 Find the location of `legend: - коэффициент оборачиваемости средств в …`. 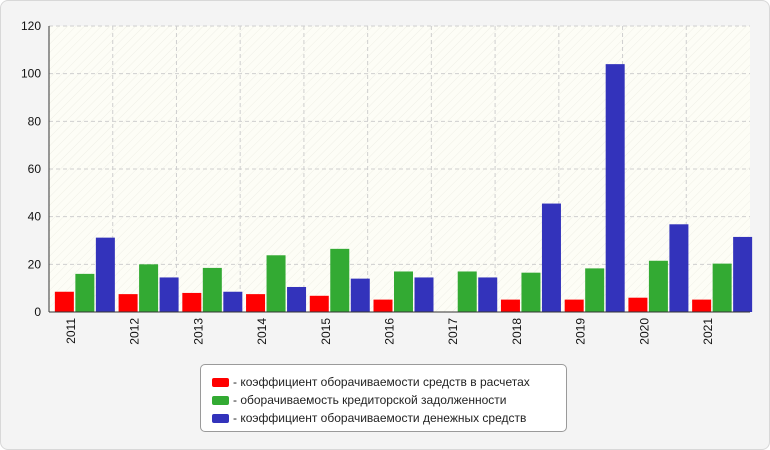

legend: - коэффициент оборачиваемости средств в … is located at coordinates (383, 398).